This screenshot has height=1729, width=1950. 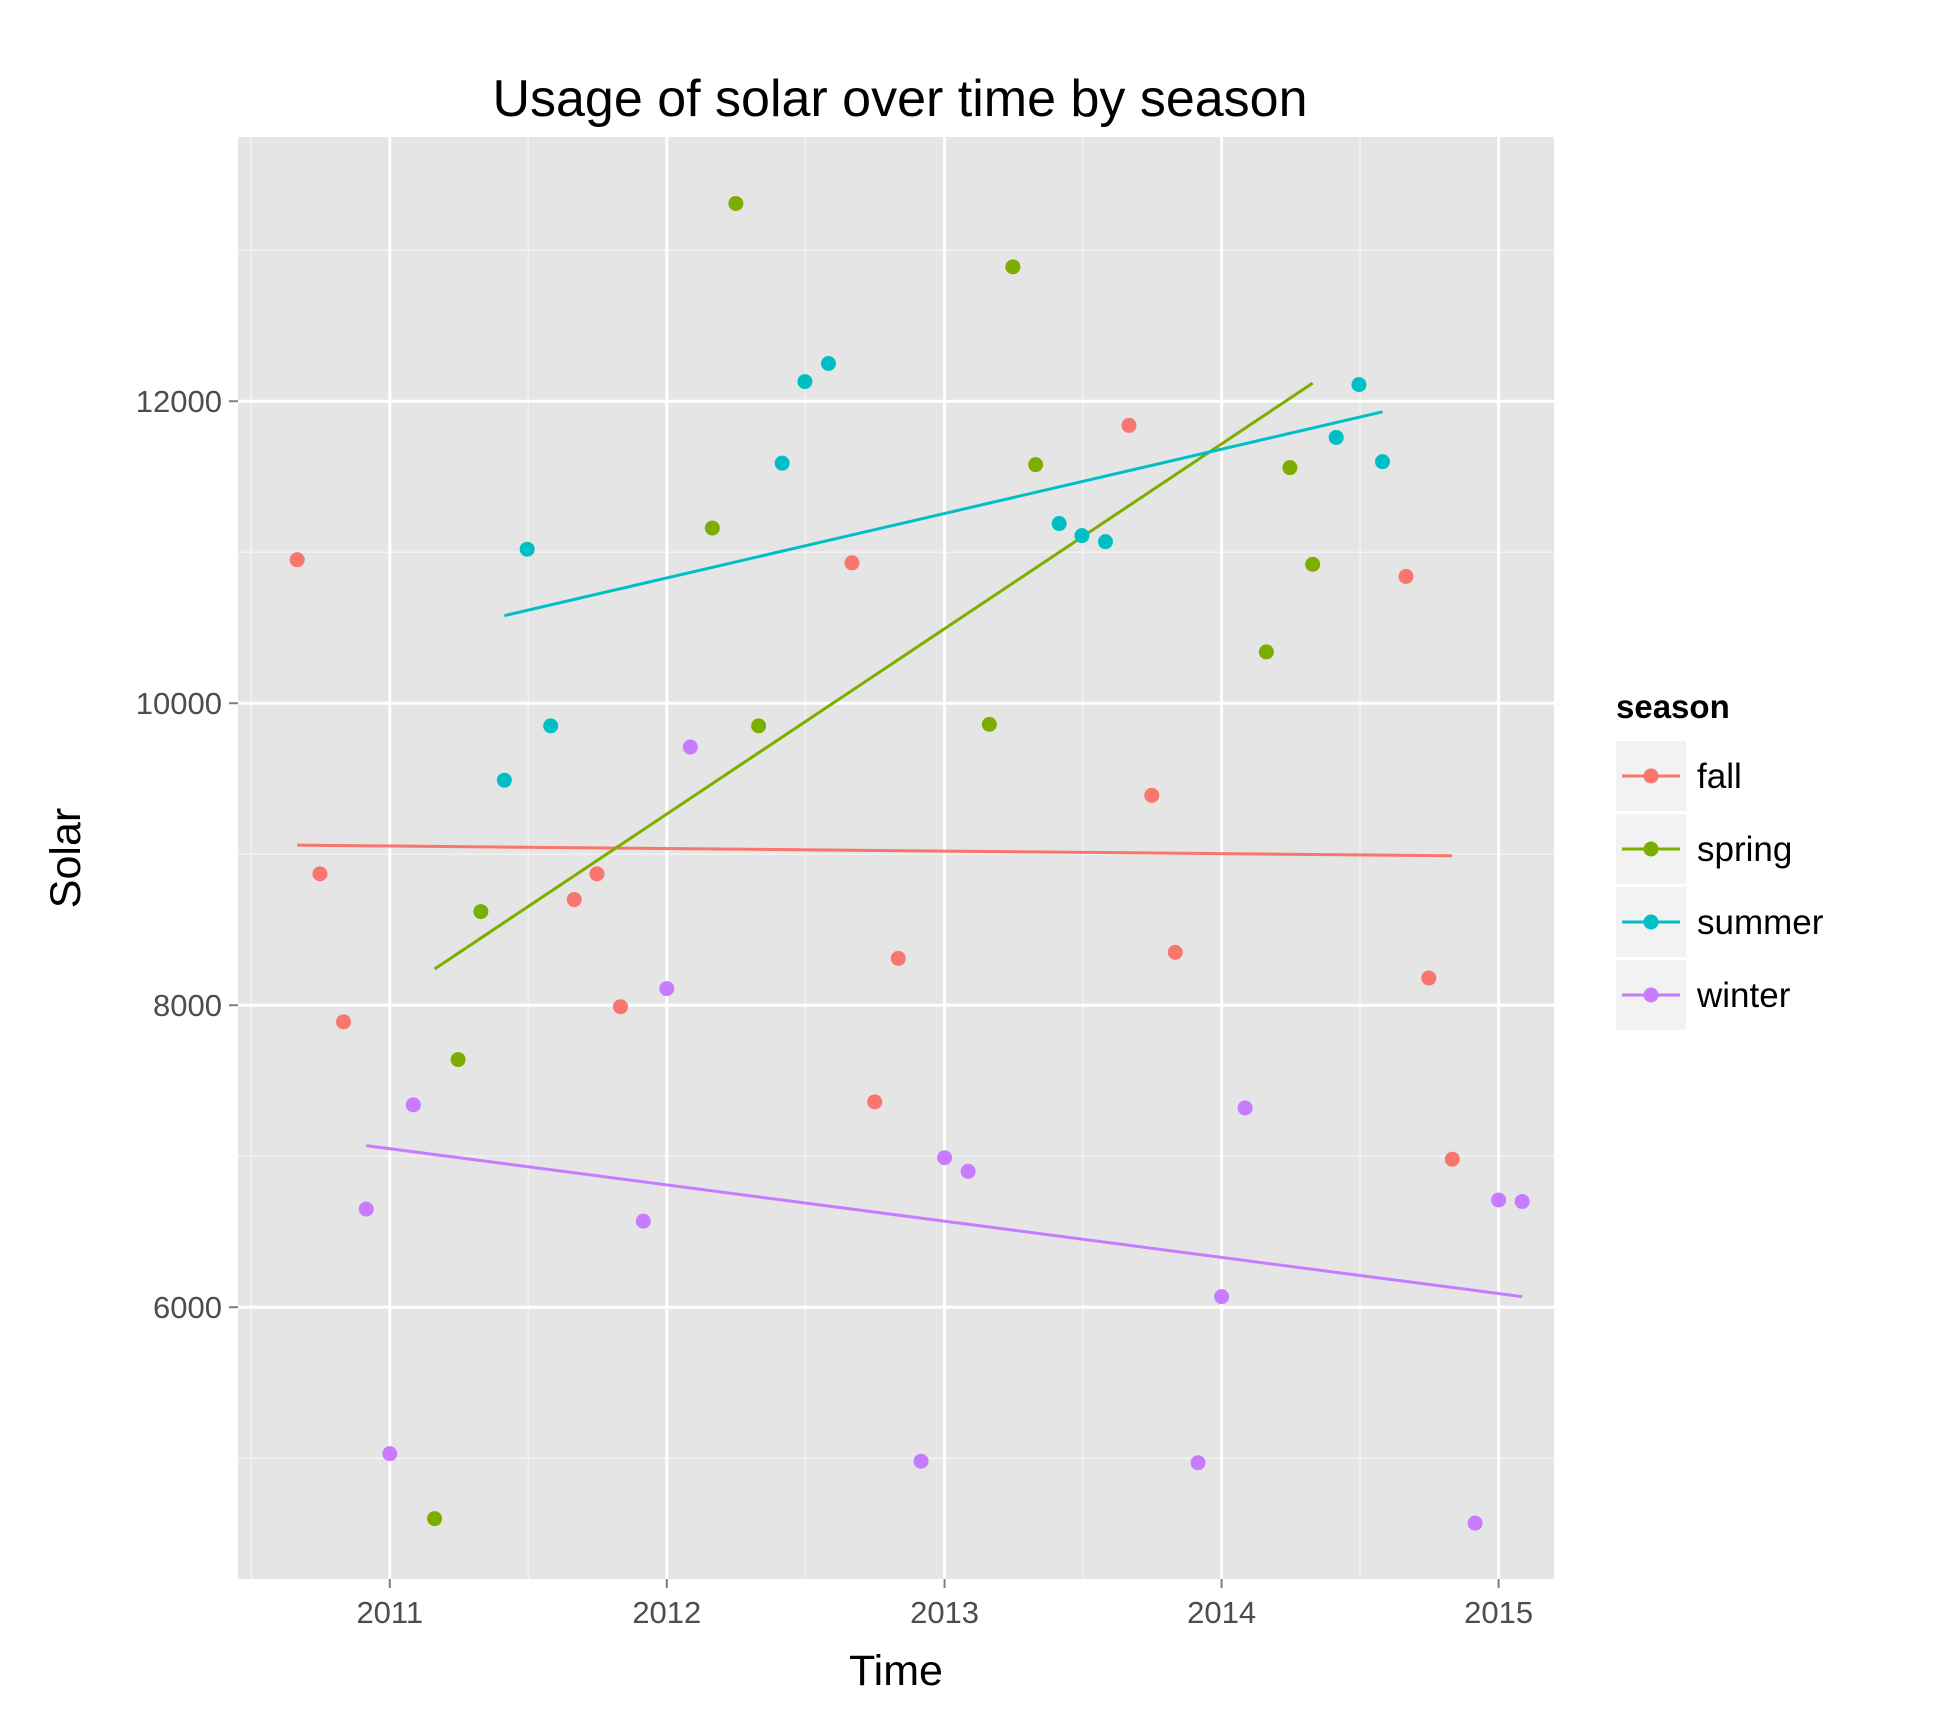 What do you see at coordinates (1760, 922) in the screenshot?
I see `legend-label-summer: summer` at bounding box center [1760, 922].